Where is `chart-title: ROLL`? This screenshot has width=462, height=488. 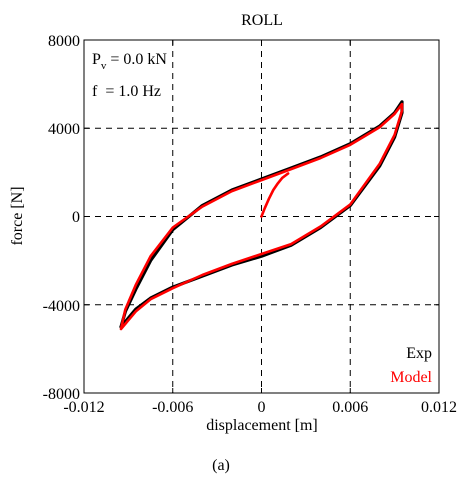
chart-title: ROLL is located at coordinates (262, 20).